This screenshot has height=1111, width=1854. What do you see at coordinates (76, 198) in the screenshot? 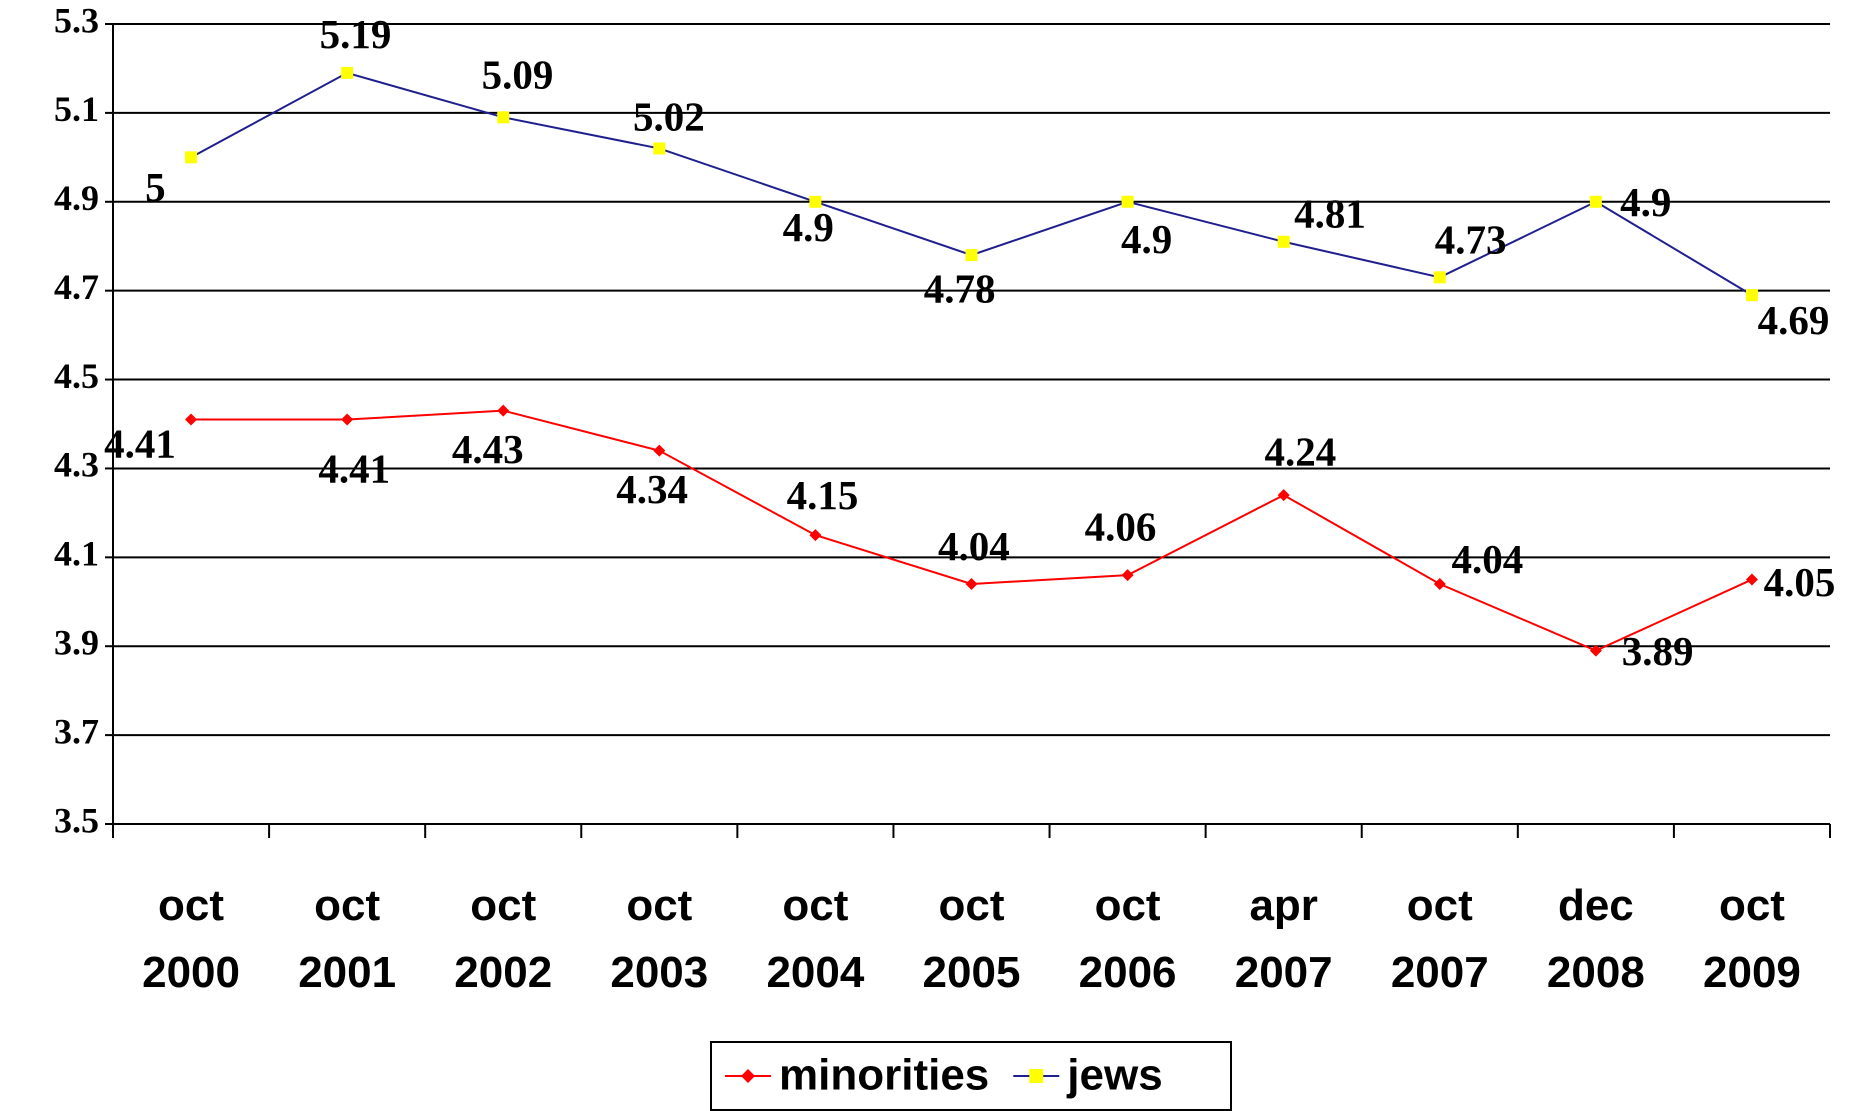
I see `y-tick-label: 4.9` at bounding box center [76, 198].